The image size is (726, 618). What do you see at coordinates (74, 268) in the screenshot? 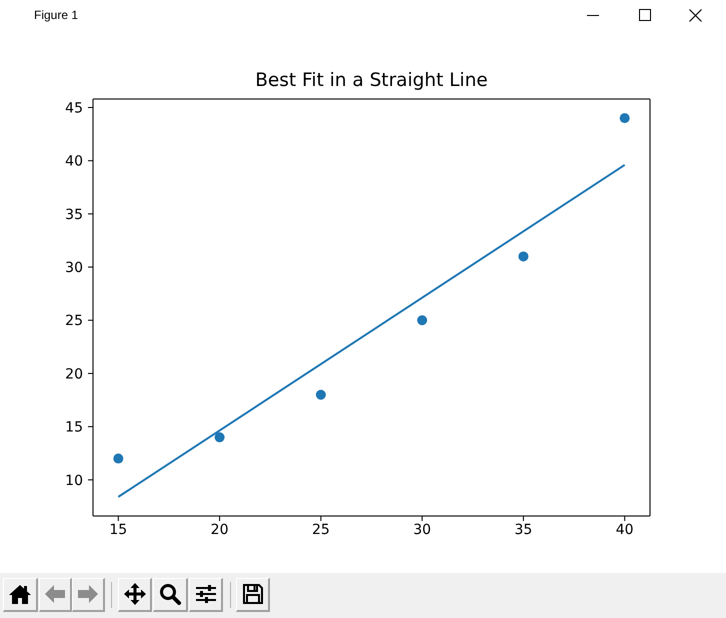
I see `y-tick-label: 30` at bounding box center [74, 268].